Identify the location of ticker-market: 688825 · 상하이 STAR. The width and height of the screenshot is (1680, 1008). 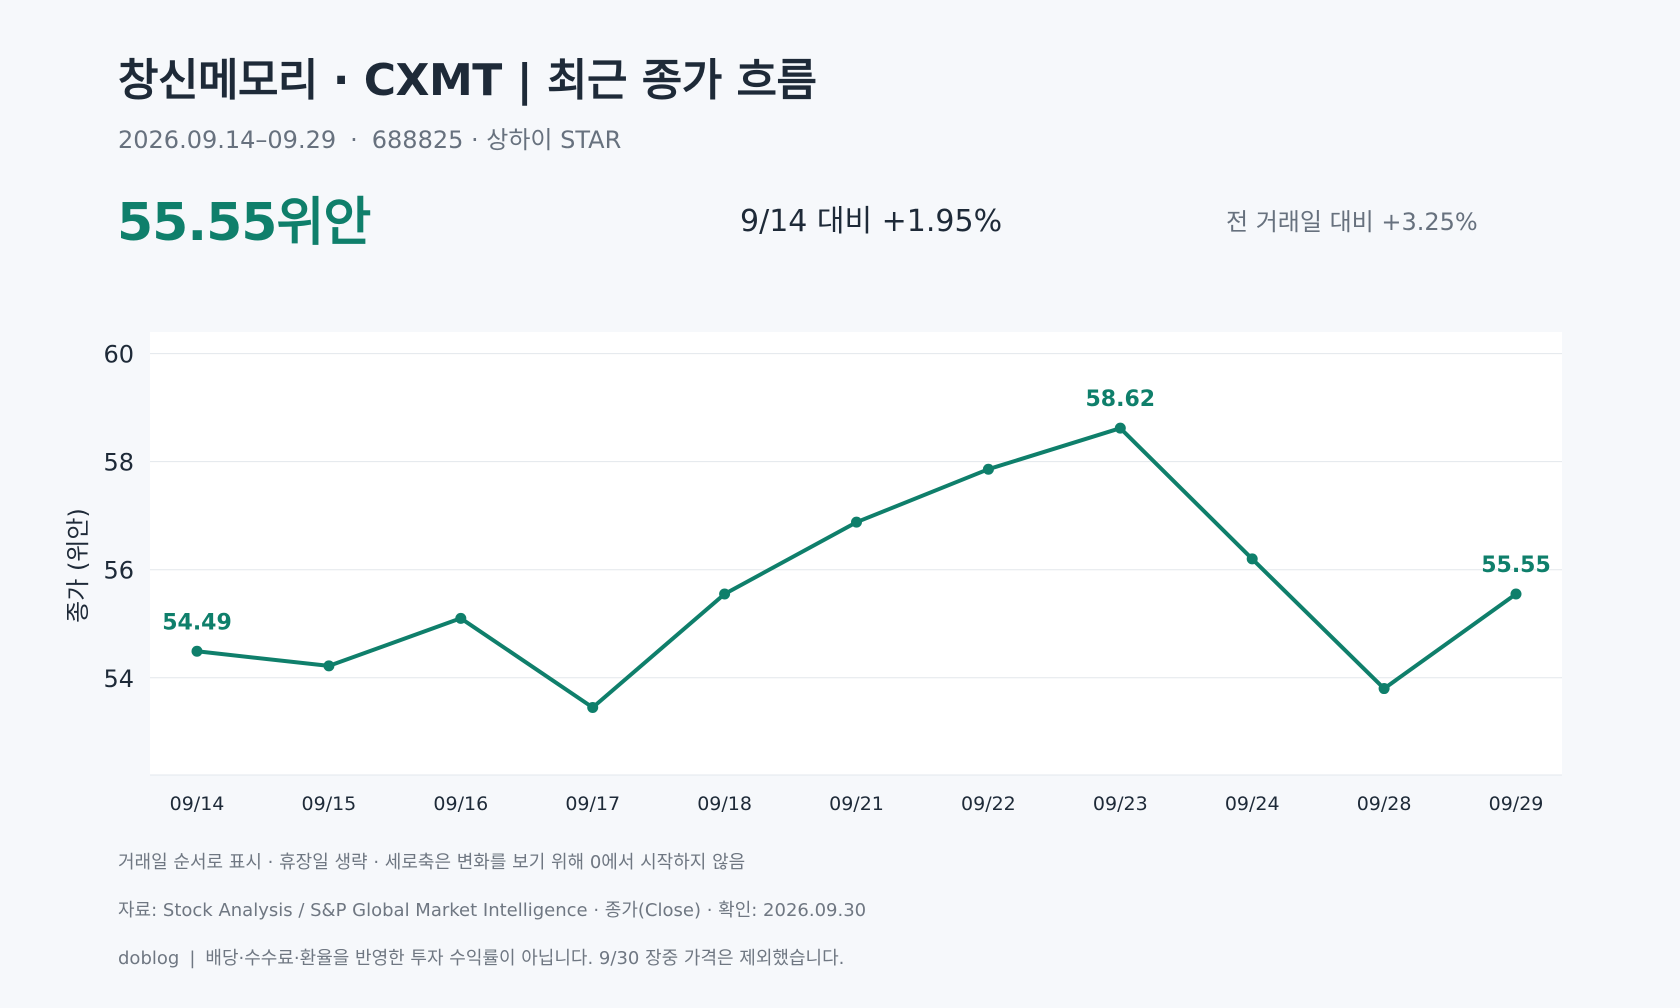
(496, 140).